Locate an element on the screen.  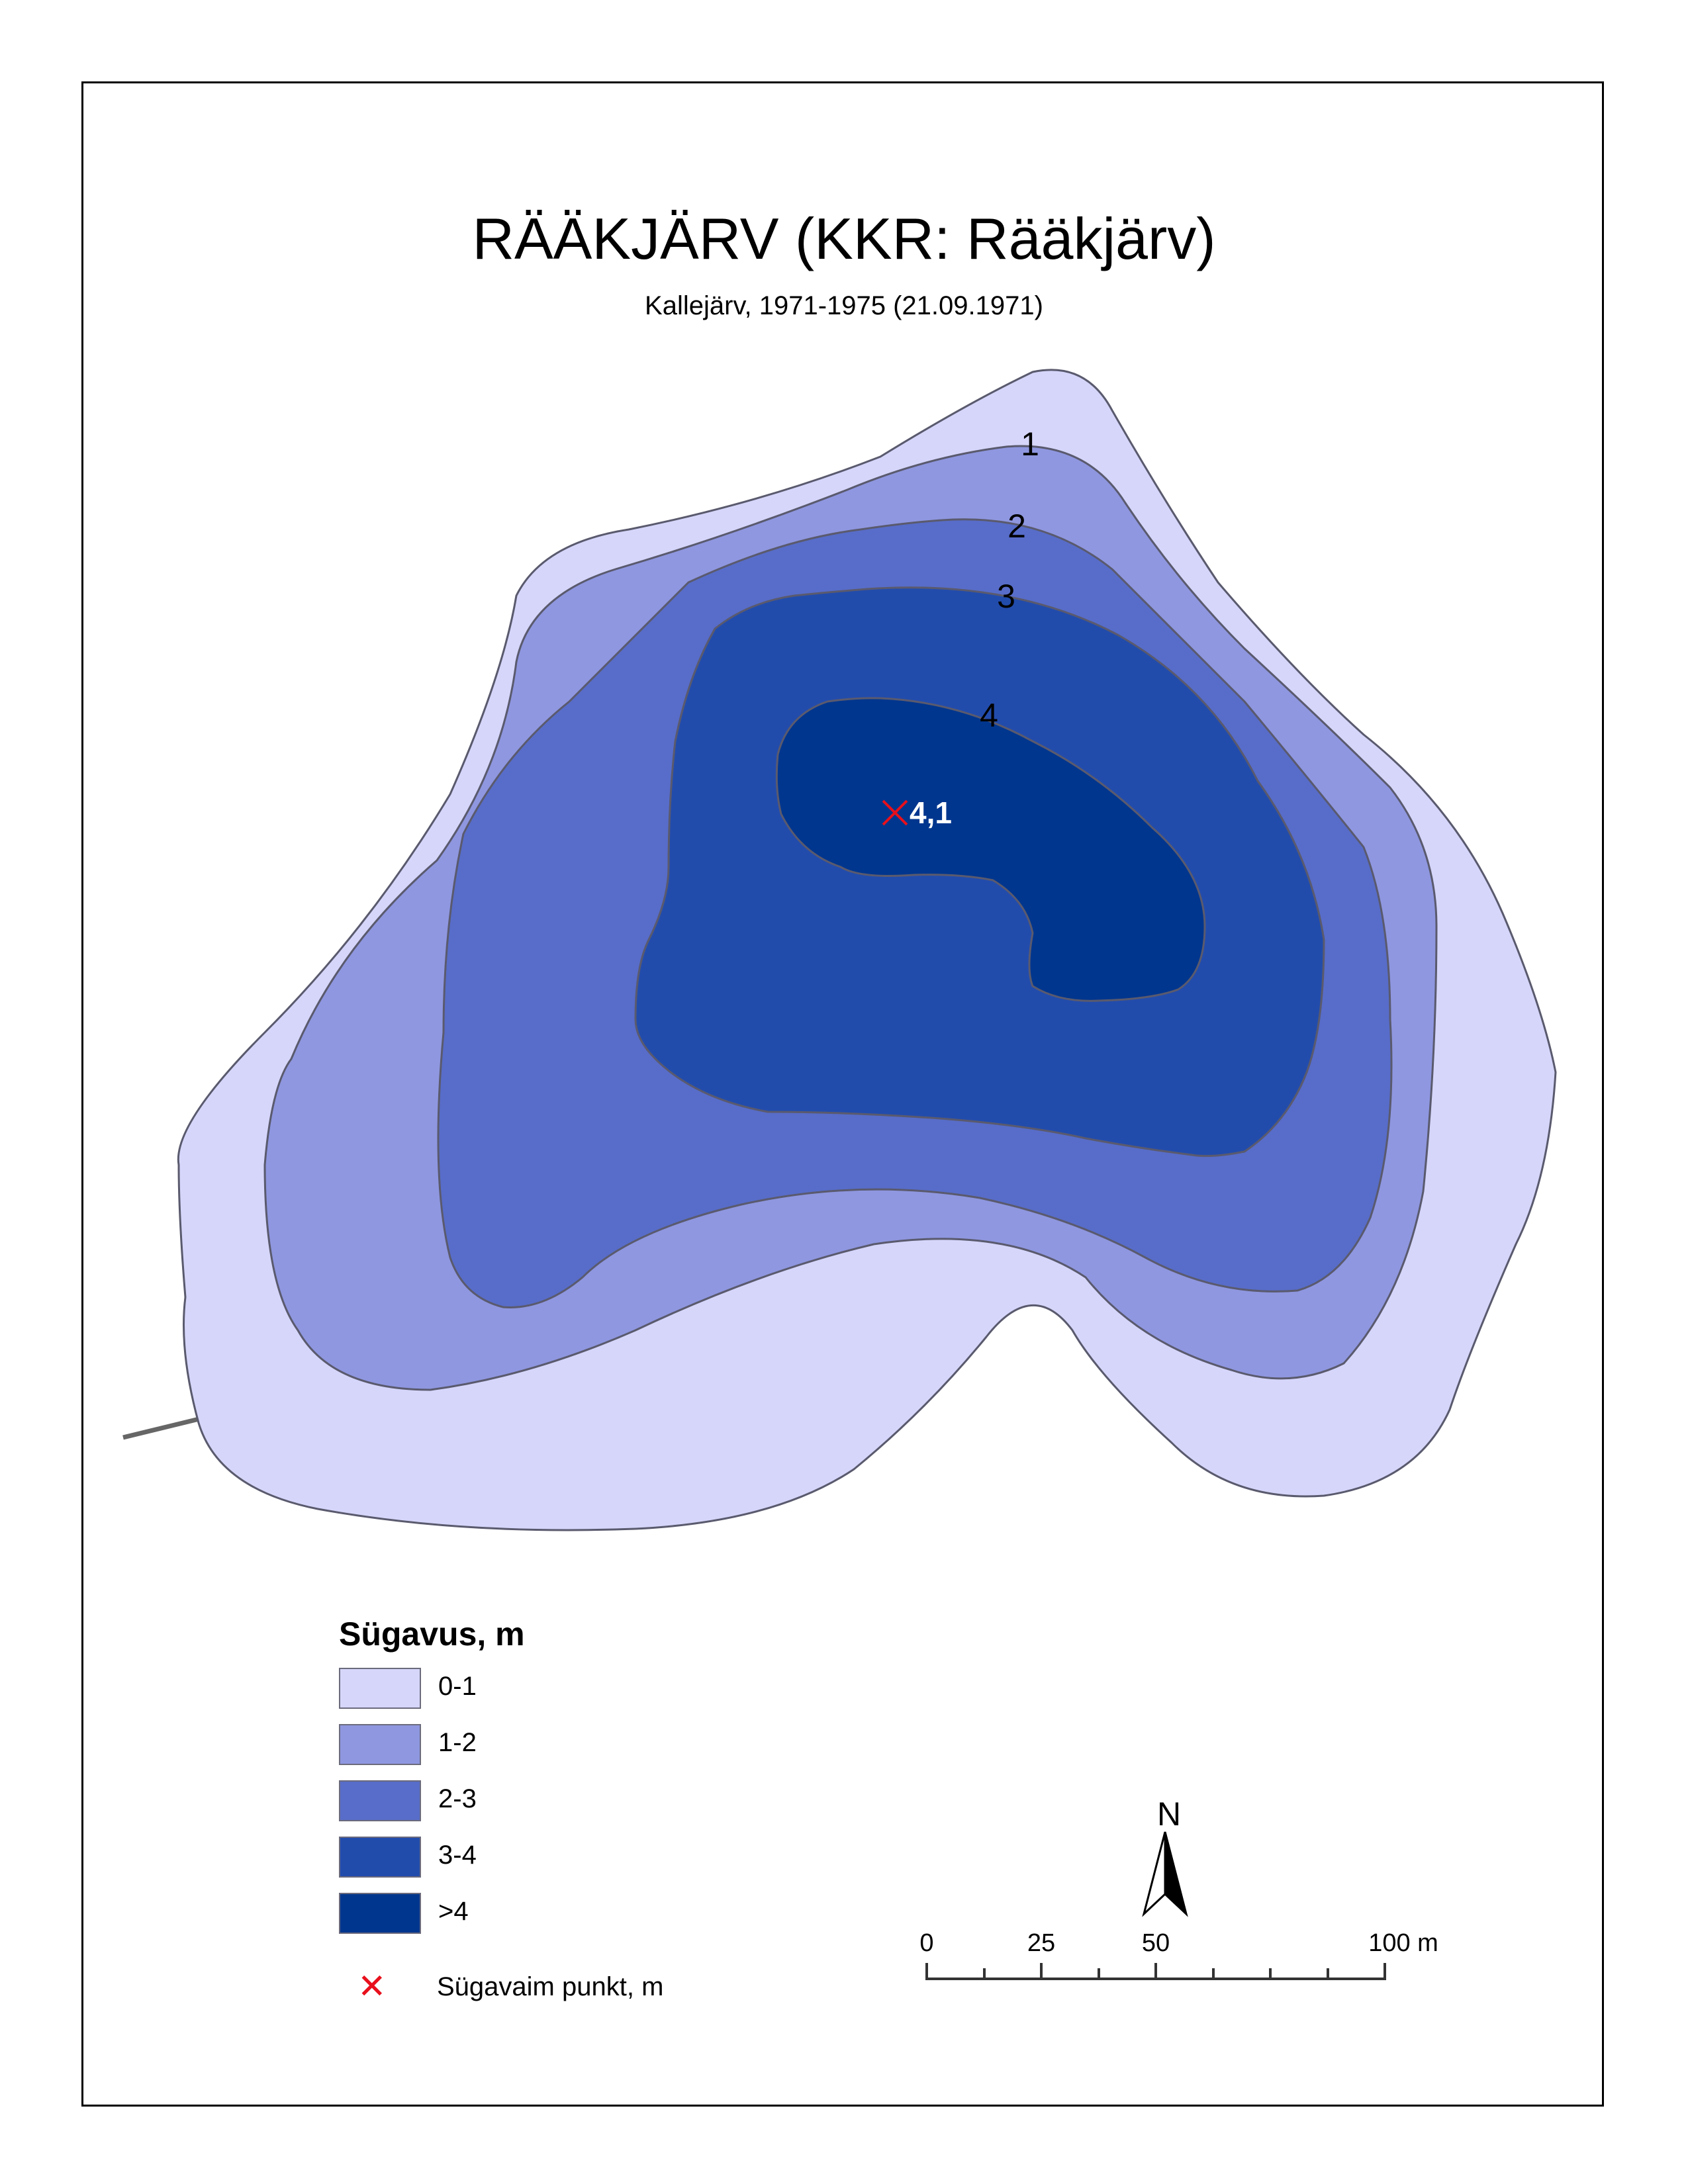
contour-label-2: 2 is located at coordinates (1017, 526).